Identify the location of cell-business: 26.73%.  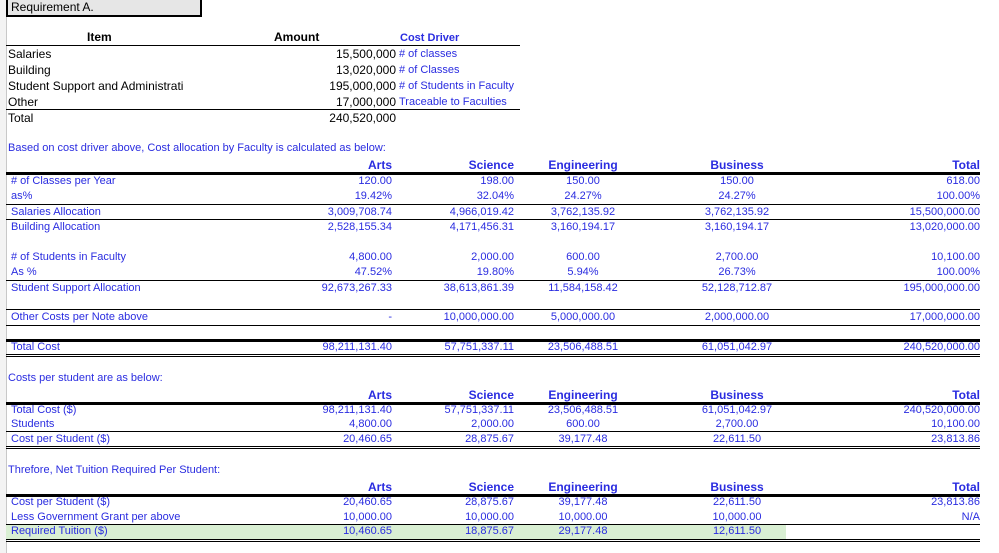
(737, 272).